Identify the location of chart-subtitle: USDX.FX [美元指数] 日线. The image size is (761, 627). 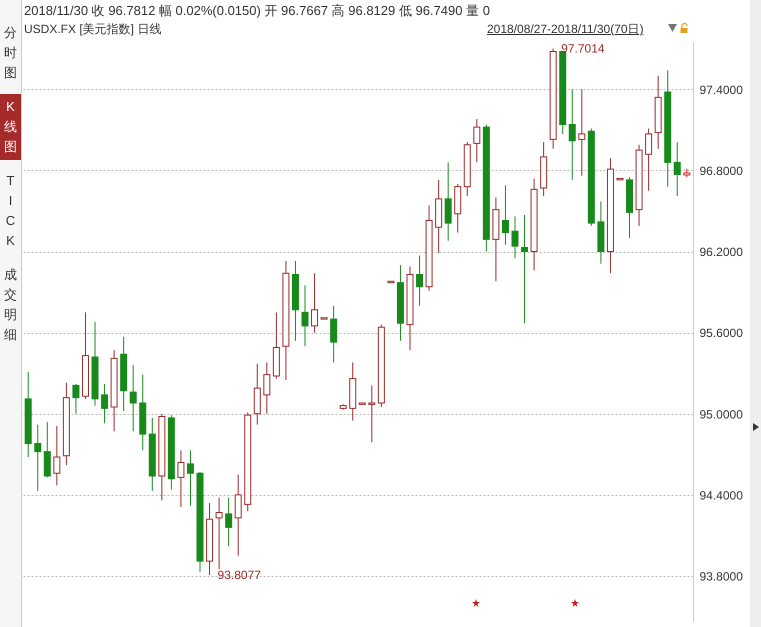
(93, 29).